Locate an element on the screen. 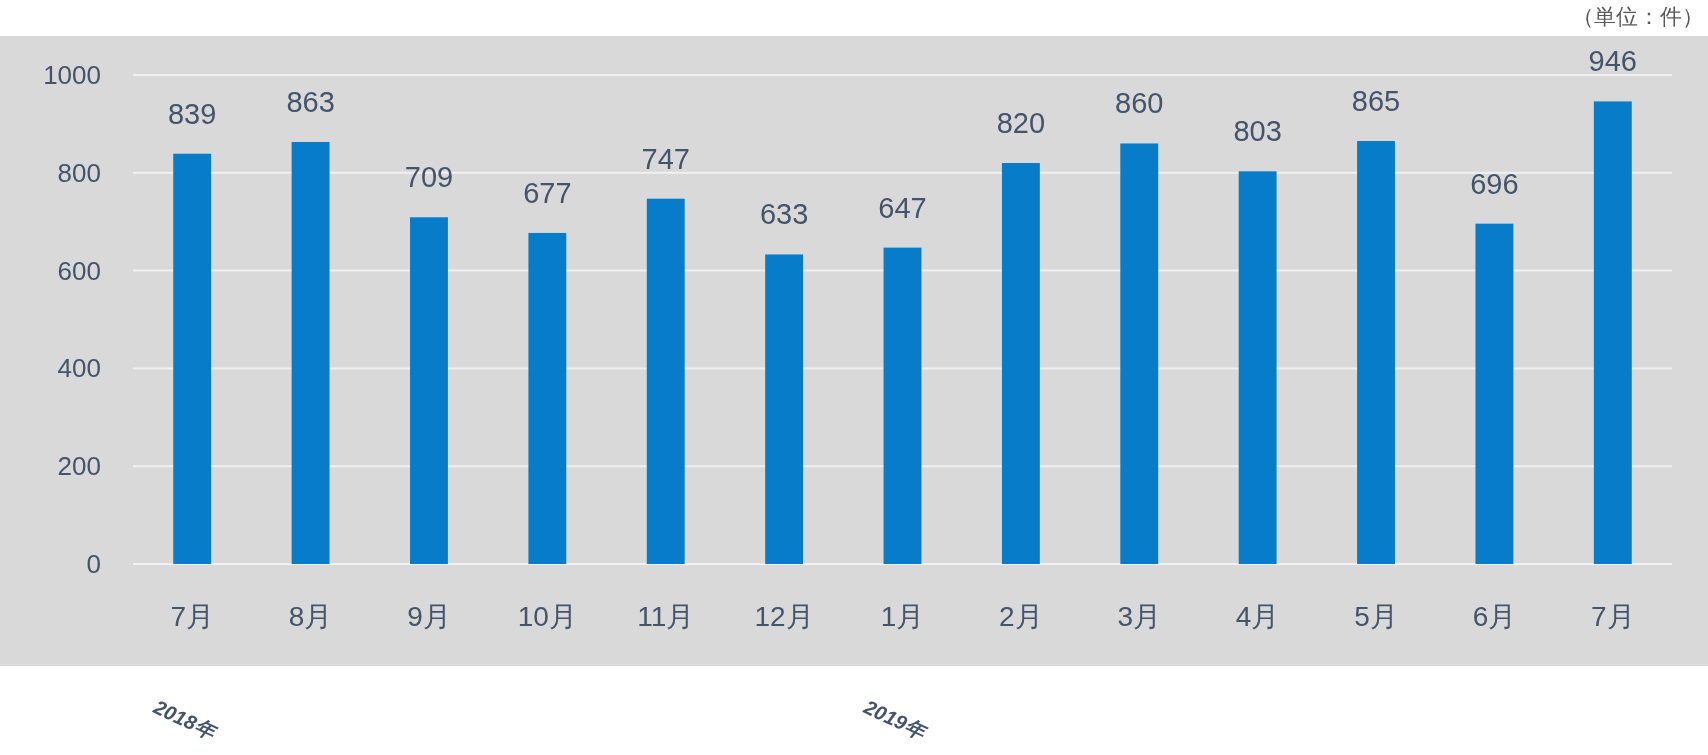 The height and width of the screenshot is (755, 1708). x-tick-label: 9月 is located at coordinates (429, 616).